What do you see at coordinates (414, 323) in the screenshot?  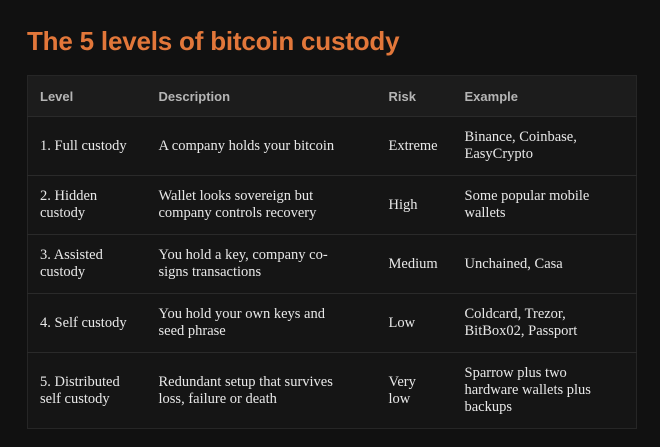 I see `cell-risk: Low` at bounding box center [414, 323].